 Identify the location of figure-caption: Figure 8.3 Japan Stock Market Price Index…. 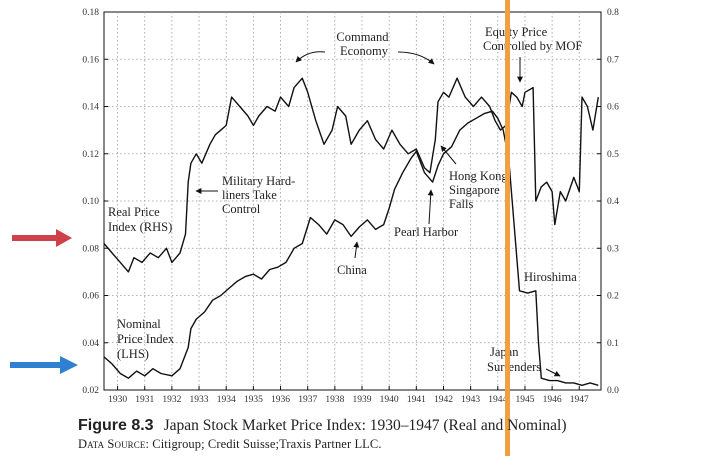
(398, 426).